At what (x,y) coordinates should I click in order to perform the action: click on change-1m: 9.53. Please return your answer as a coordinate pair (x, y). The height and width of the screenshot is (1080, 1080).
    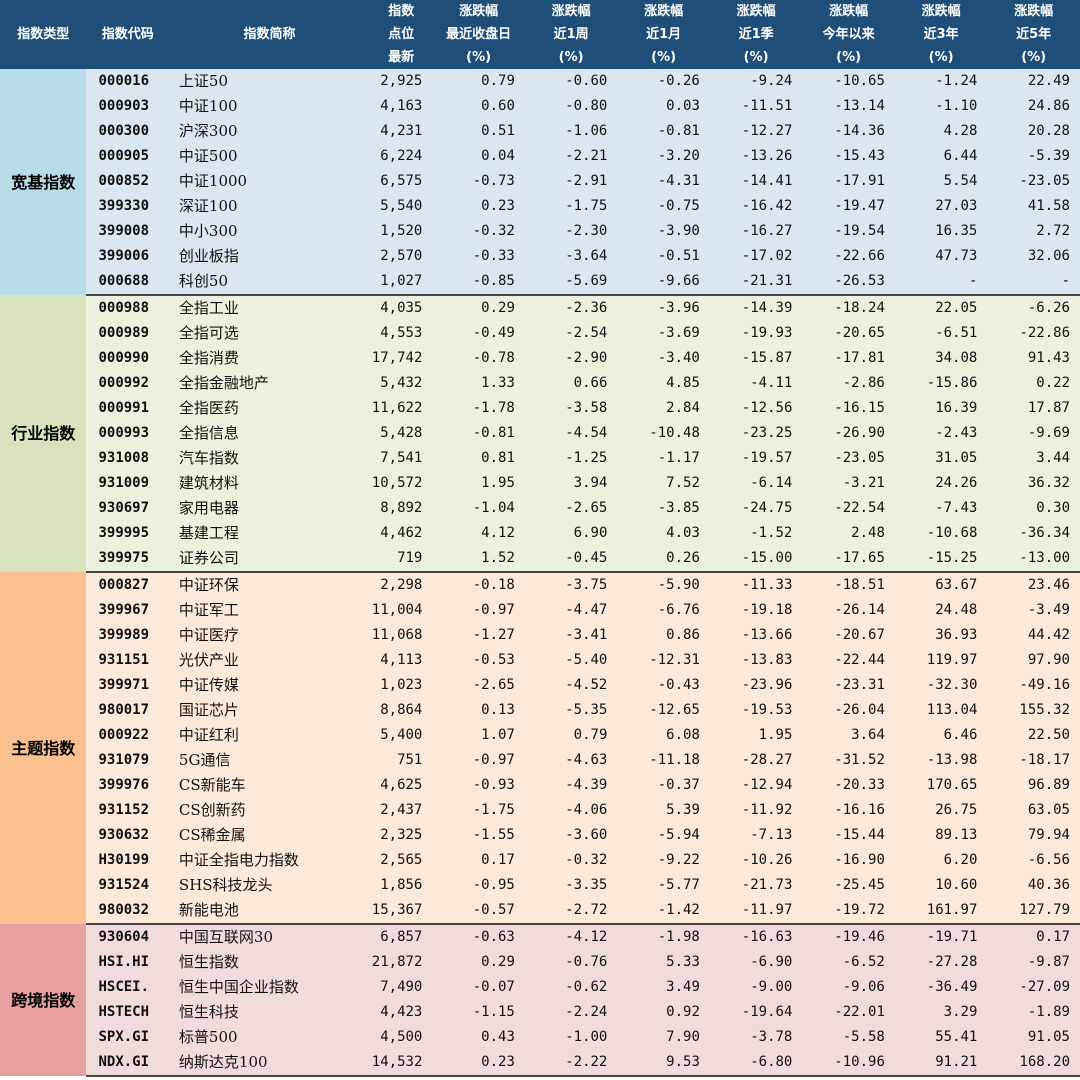
    Looking at the image, I should click on (663, 1063).